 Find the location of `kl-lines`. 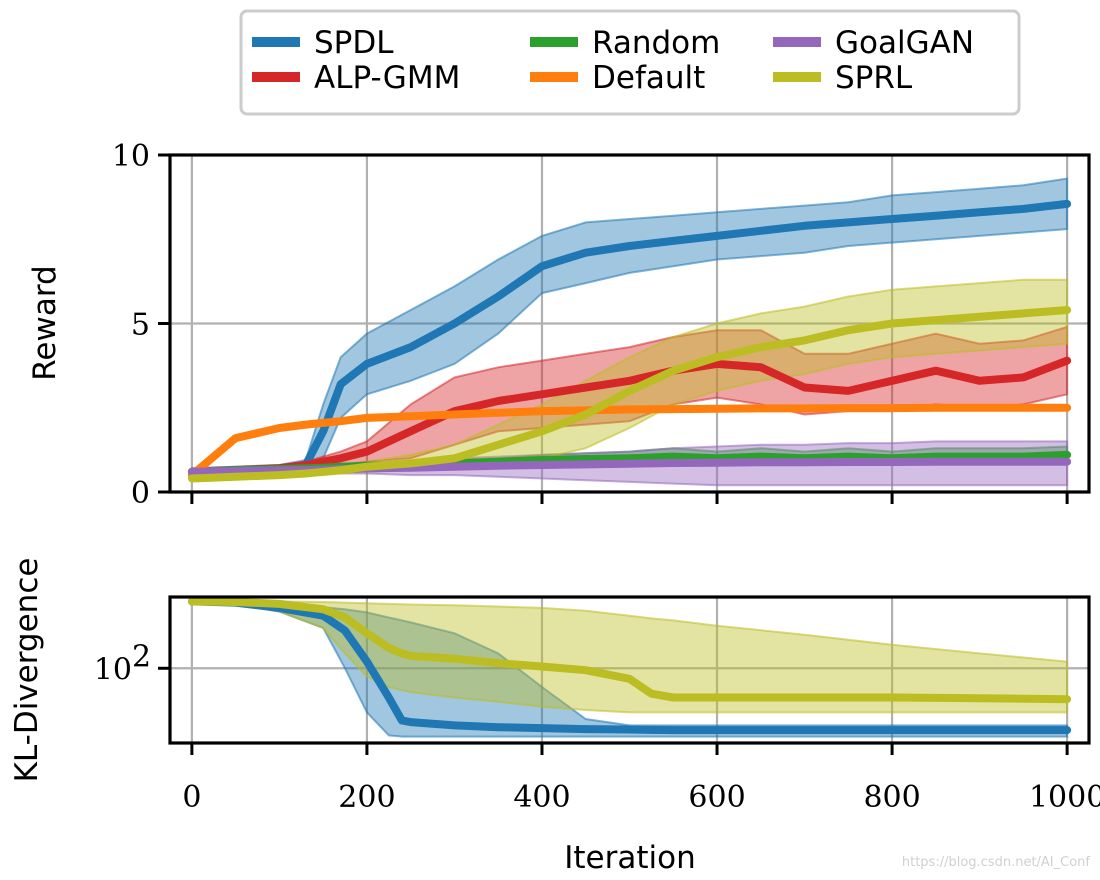

kl-lines is located at coordinates (629, 666).